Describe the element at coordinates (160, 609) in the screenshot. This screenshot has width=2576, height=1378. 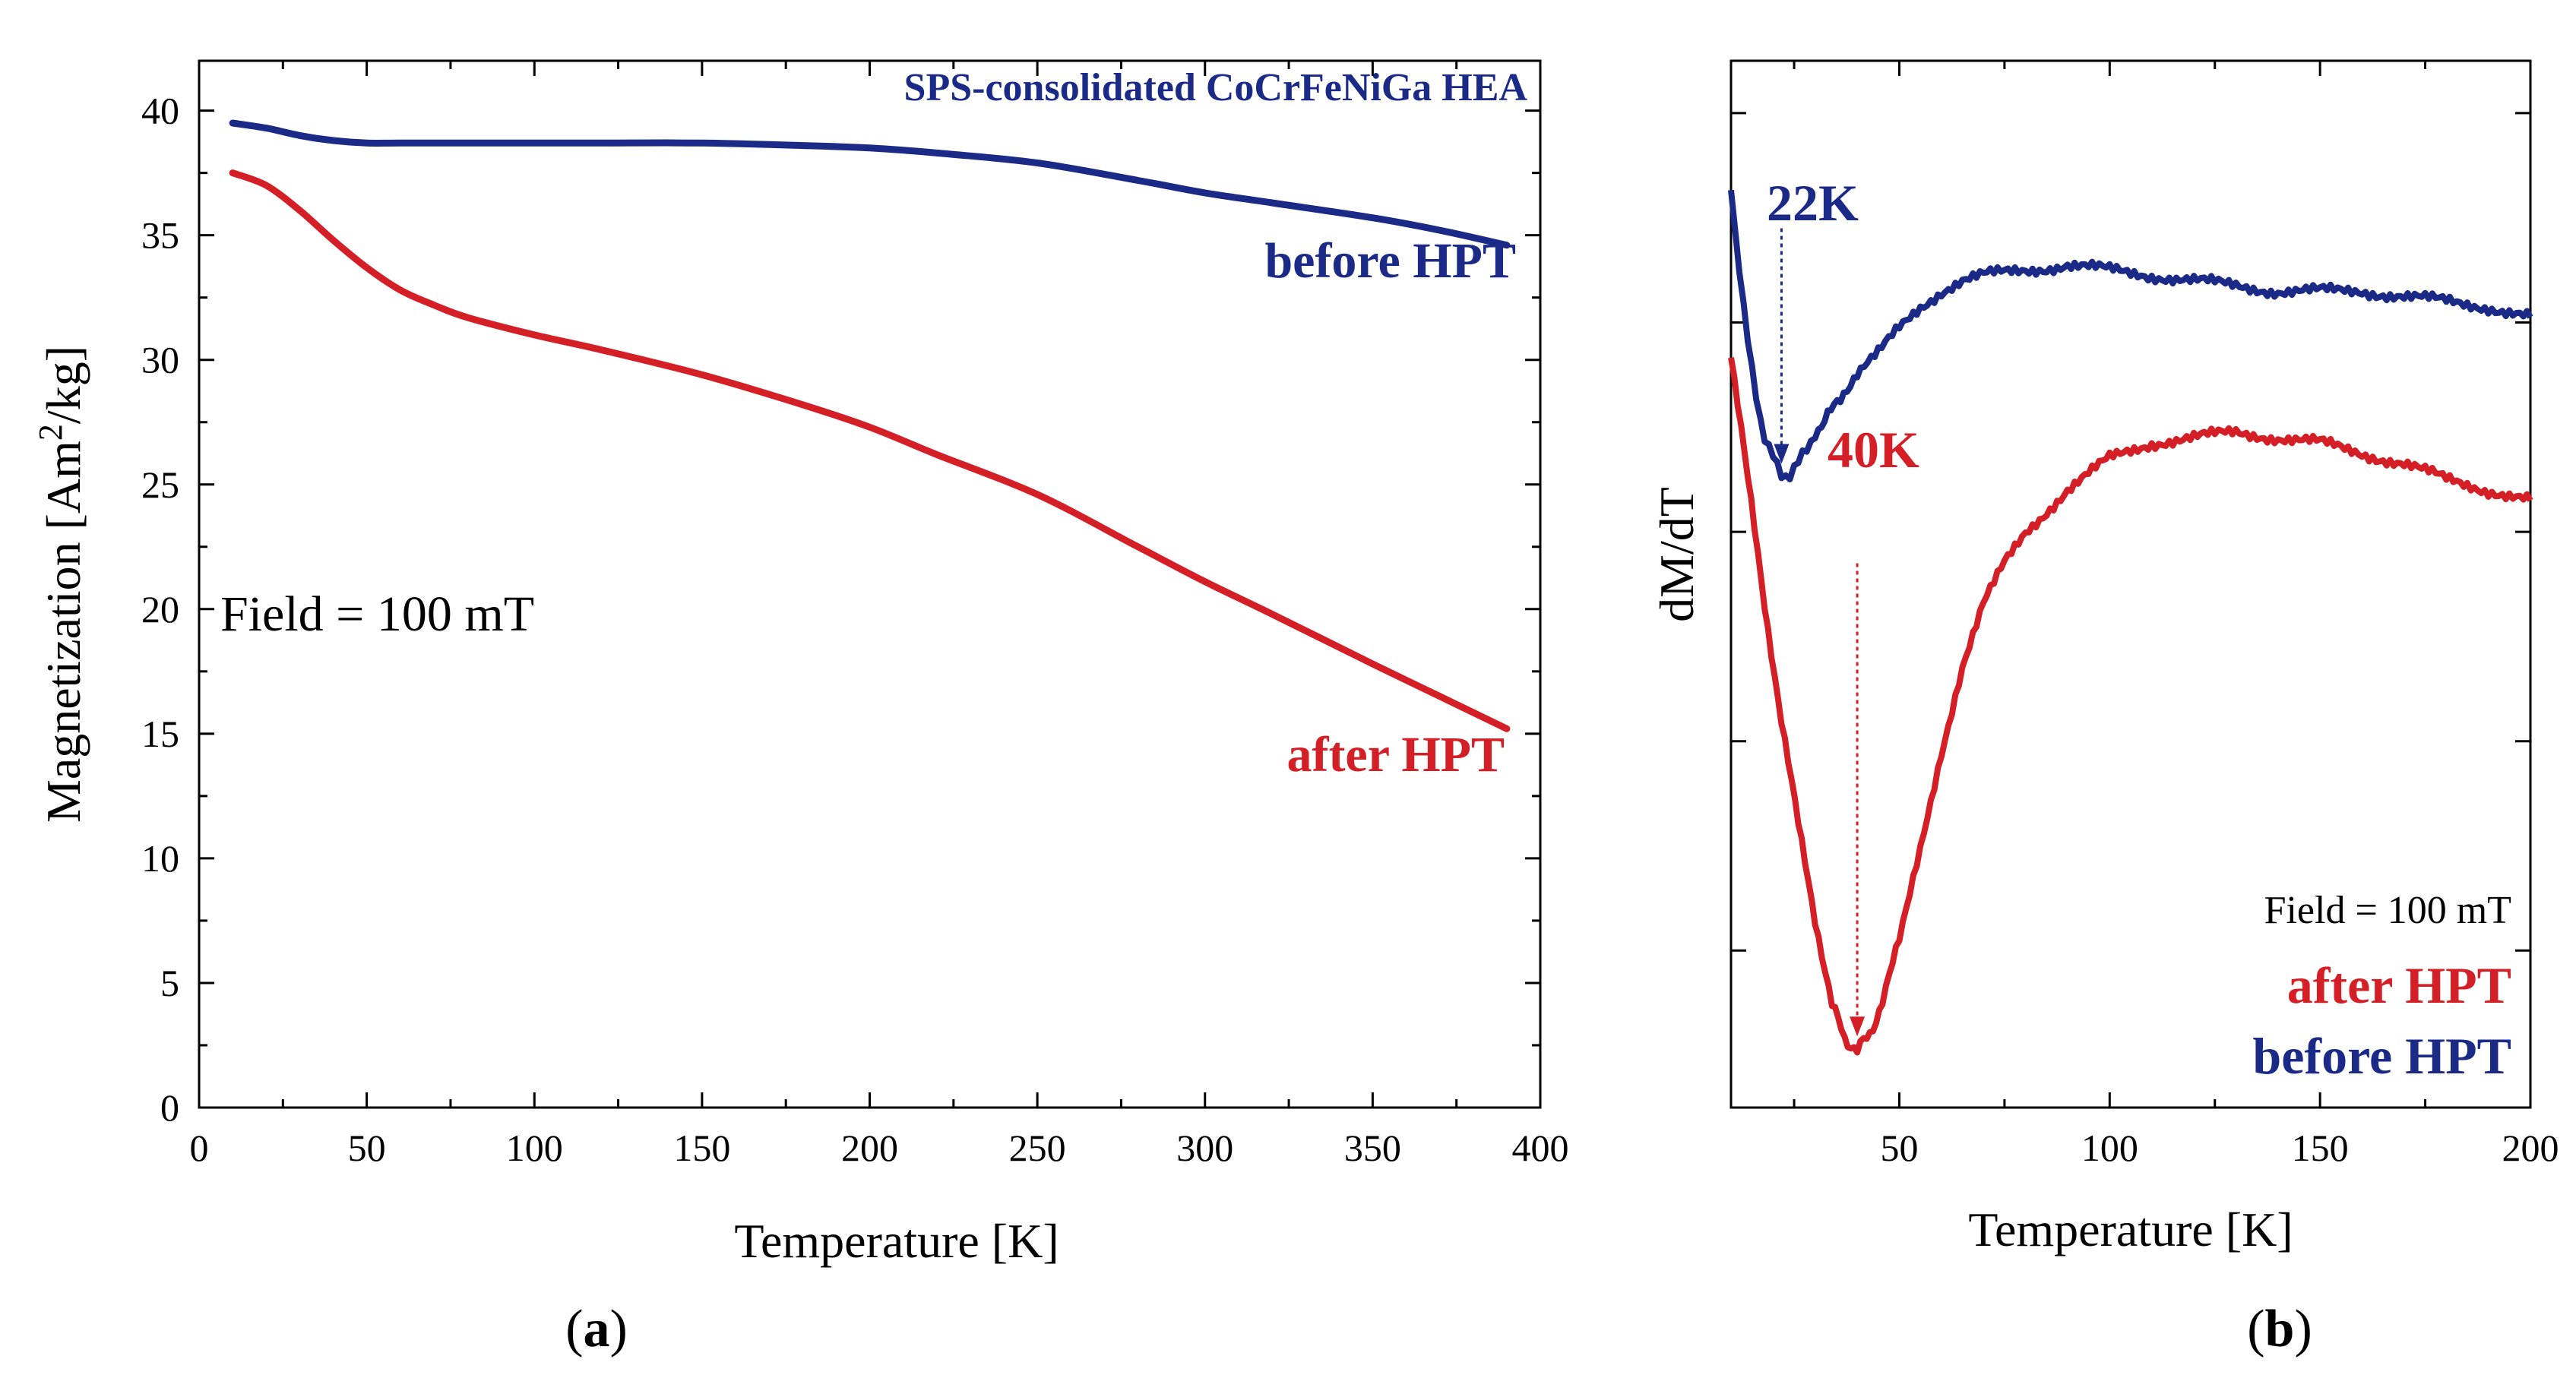
I see `panel-a-y-tick-label: 20` at that location.